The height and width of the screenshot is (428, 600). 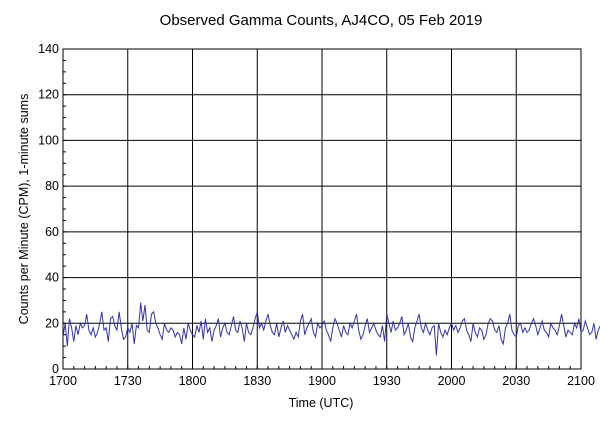 What do you see at coordinates (48, 140) in the screenshot?
I see `y-tick-label: 100` at bounding box center [48, 140].